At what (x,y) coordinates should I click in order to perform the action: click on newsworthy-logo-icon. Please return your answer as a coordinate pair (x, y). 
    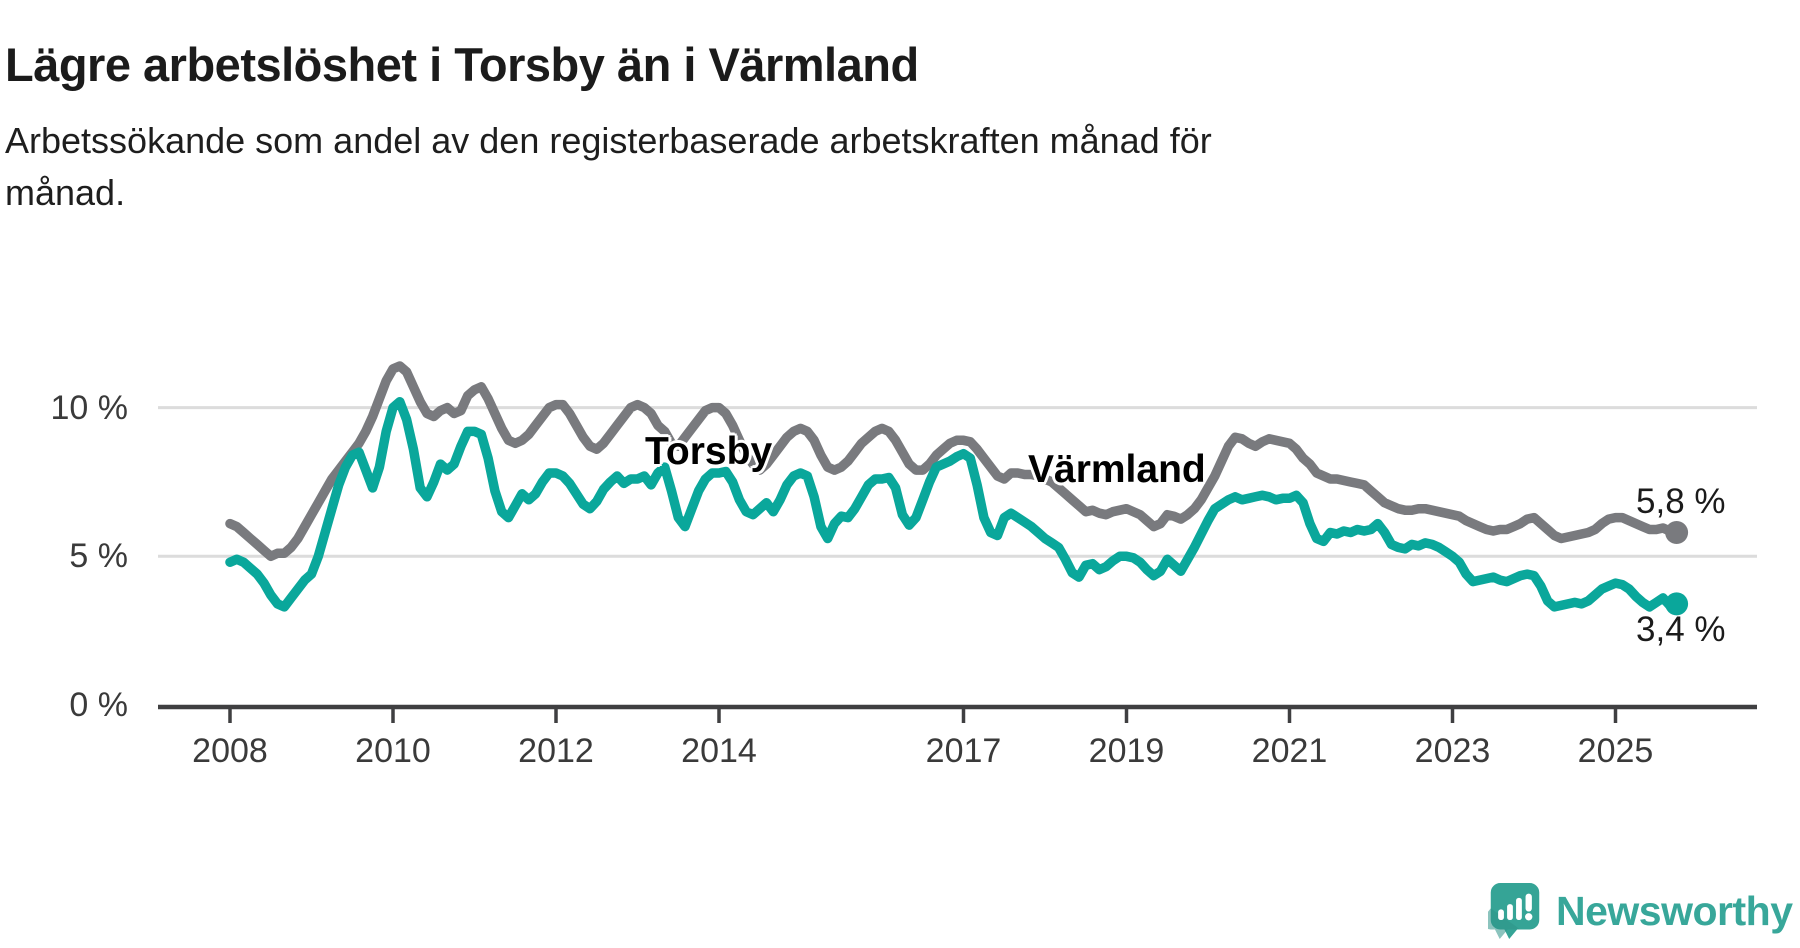
    Looking at the image, I should click on (1514, 911).